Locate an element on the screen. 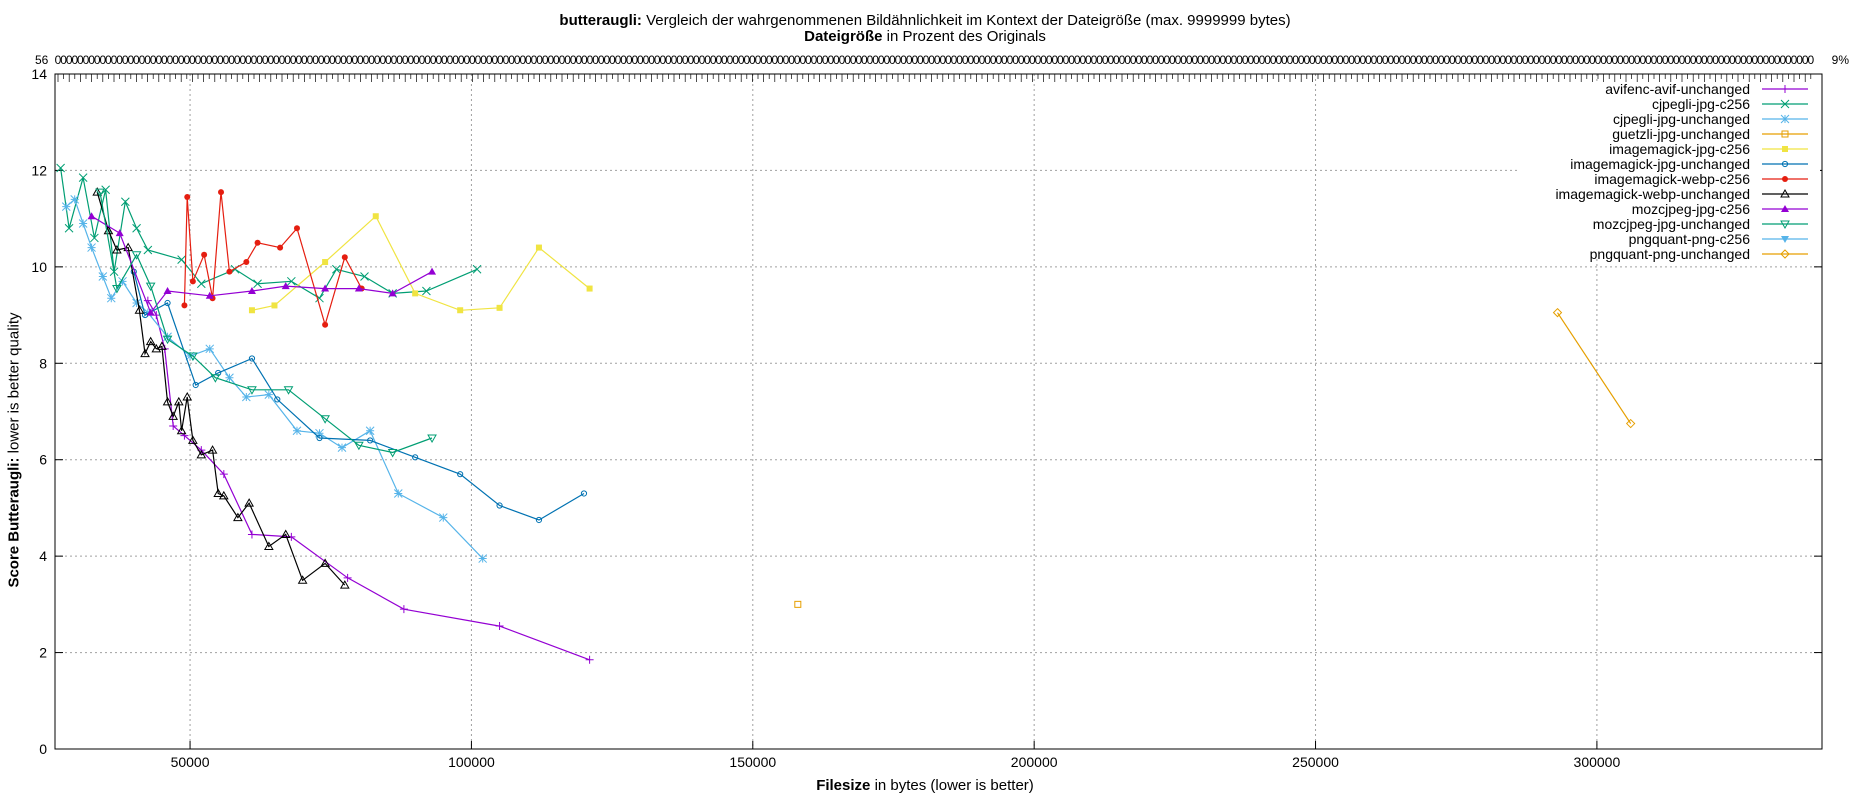 This screenshot has width=1850, height=800. legend-label: cjpegli-jpg-c256 is located at coordinates (1701, 104).